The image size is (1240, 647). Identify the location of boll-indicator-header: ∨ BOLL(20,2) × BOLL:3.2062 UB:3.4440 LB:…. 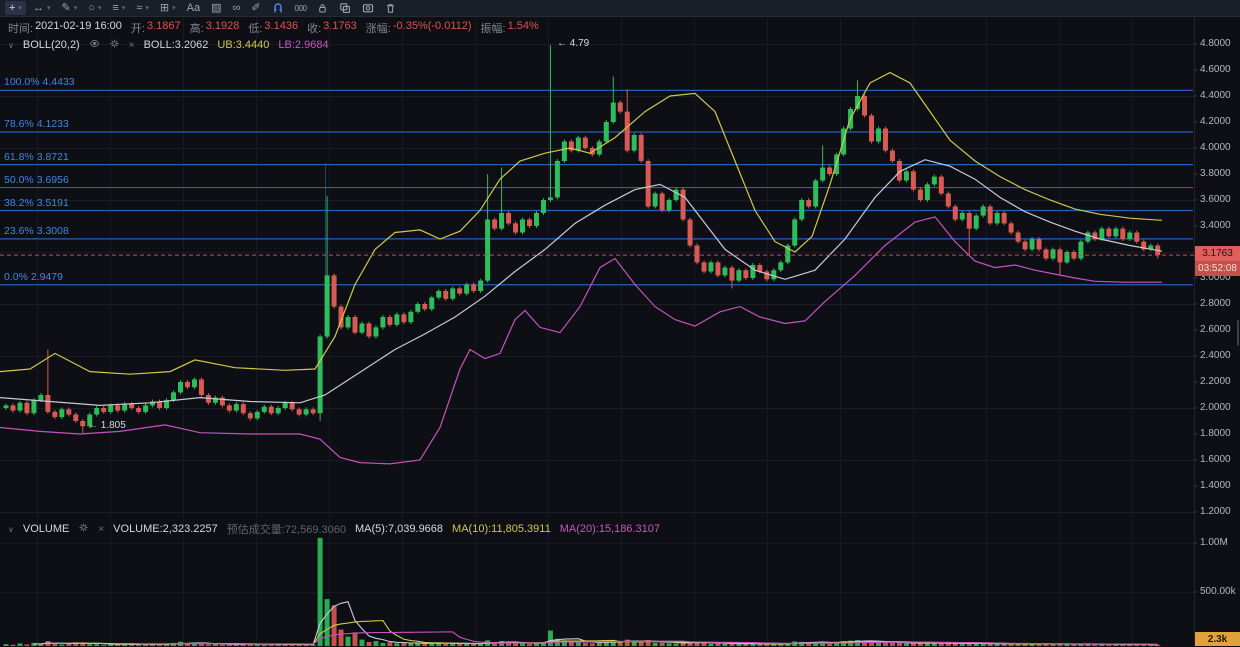
(168, 45).